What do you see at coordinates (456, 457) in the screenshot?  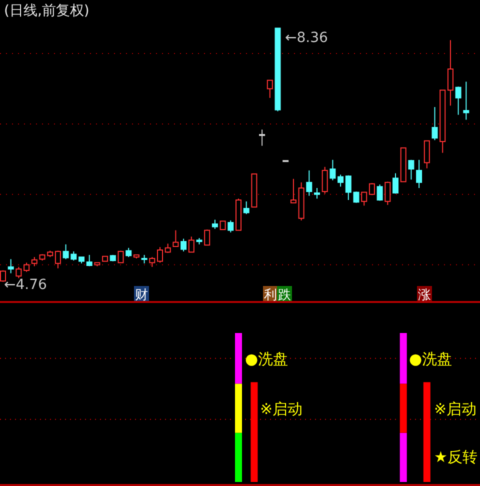 I see `annotation: ★反转` at bounding box center [456, 457].